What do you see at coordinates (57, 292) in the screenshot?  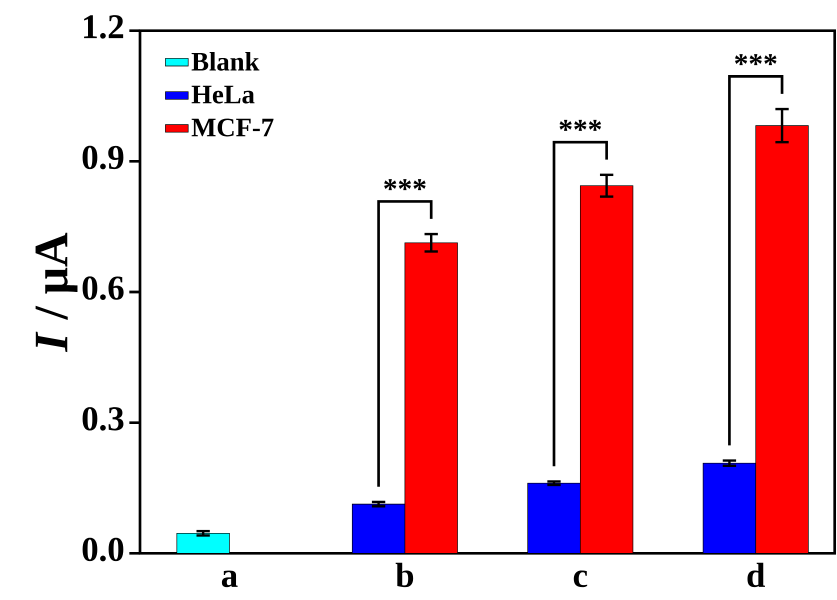 I see `y-axis-title: I / μA` at bounding box center [57, 292].